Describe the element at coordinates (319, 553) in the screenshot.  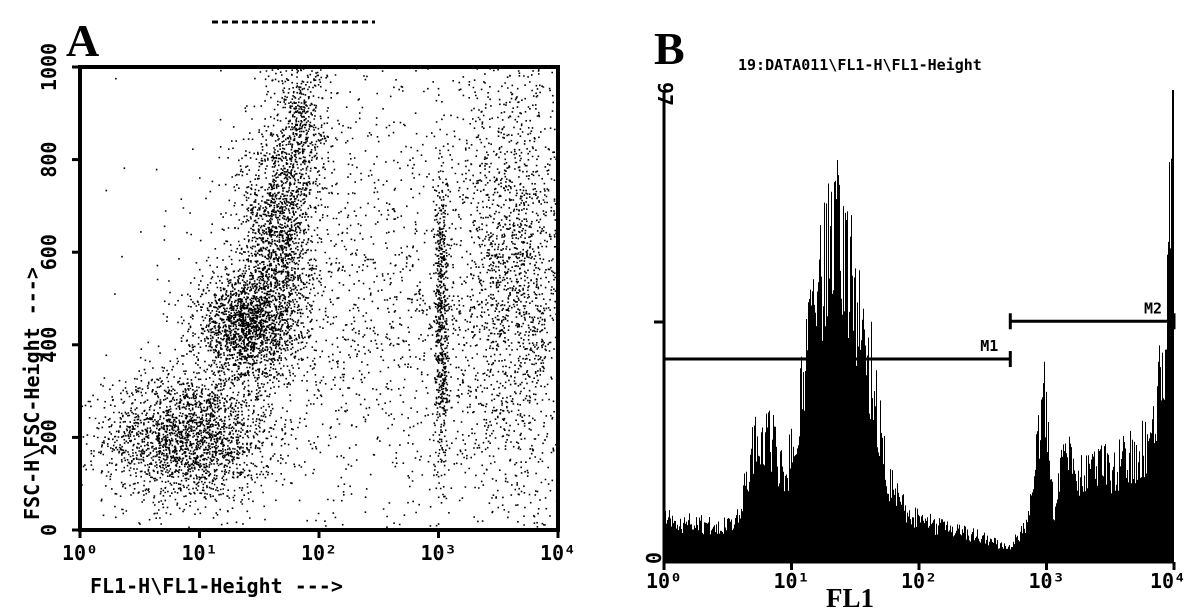
I see `x-tick-label-a: 10²` at that location.